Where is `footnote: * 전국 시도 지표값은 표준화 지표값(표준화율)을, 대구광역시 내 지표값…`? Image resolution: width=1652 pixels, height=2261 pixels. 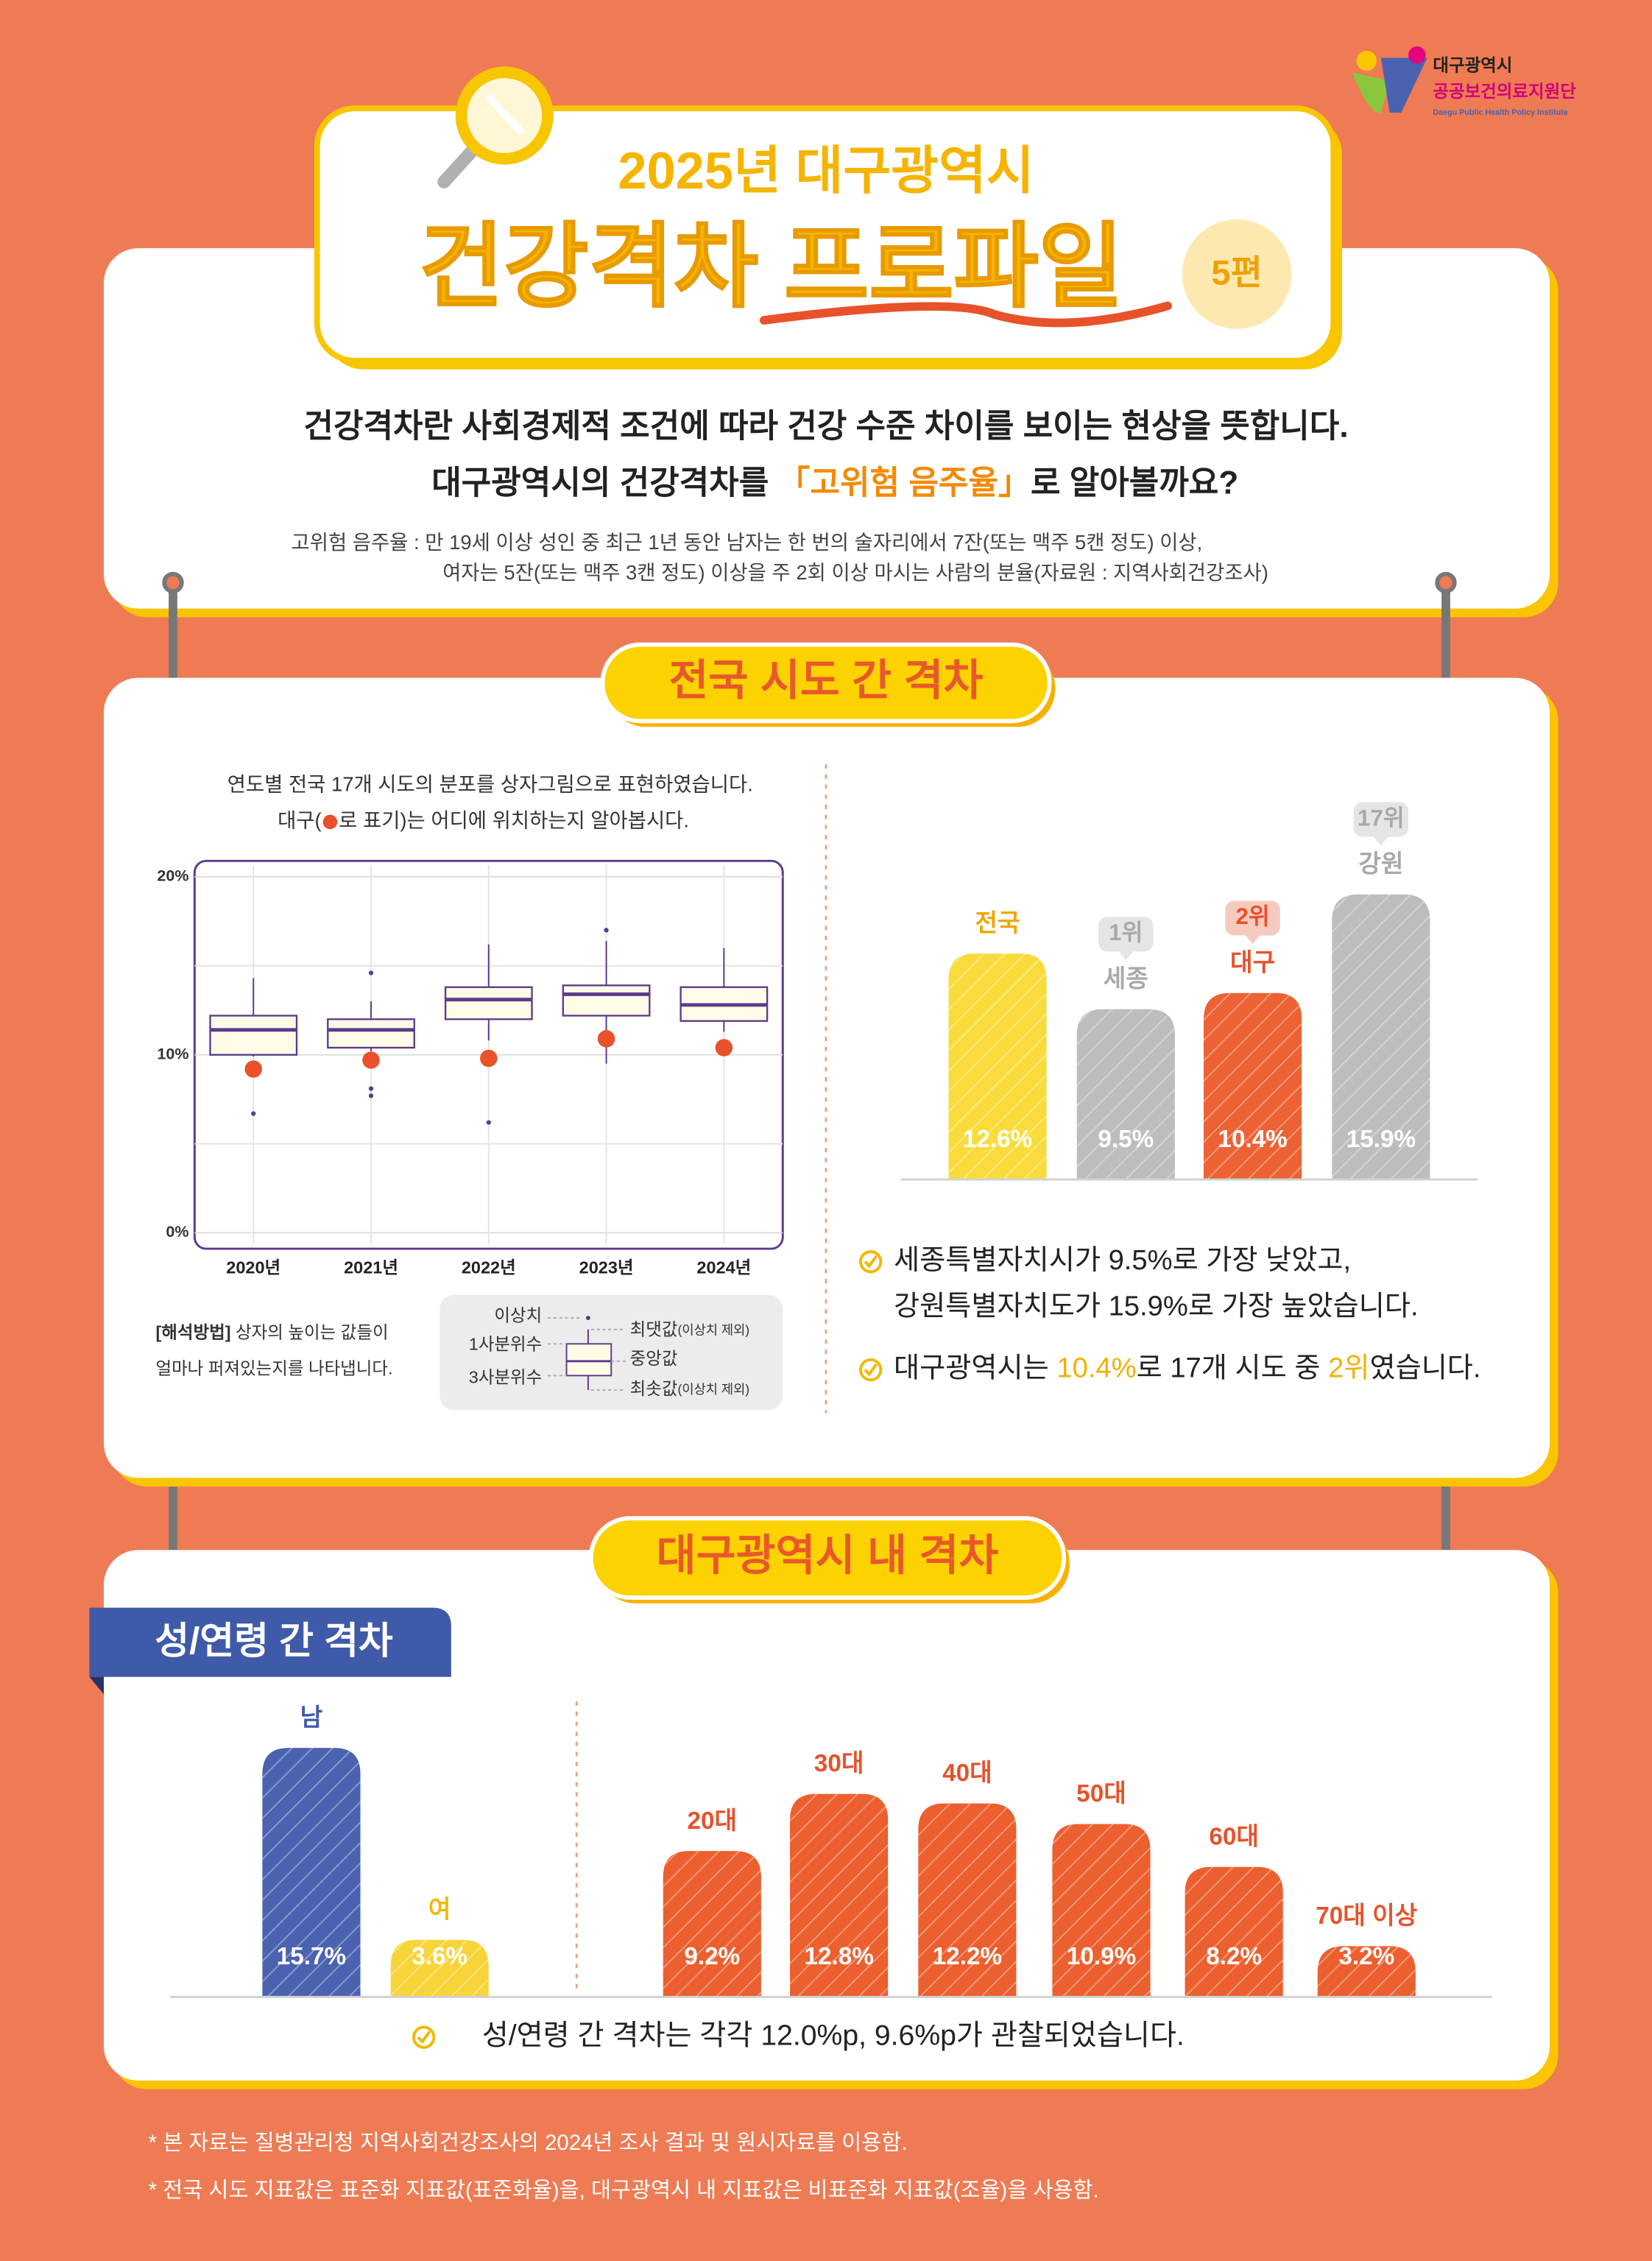
footnote: * 전국 시도 지표값은 표준화 지표값(표준화율)을, 대구광역시 내 지표값… is located at coordinates (624, 2190).